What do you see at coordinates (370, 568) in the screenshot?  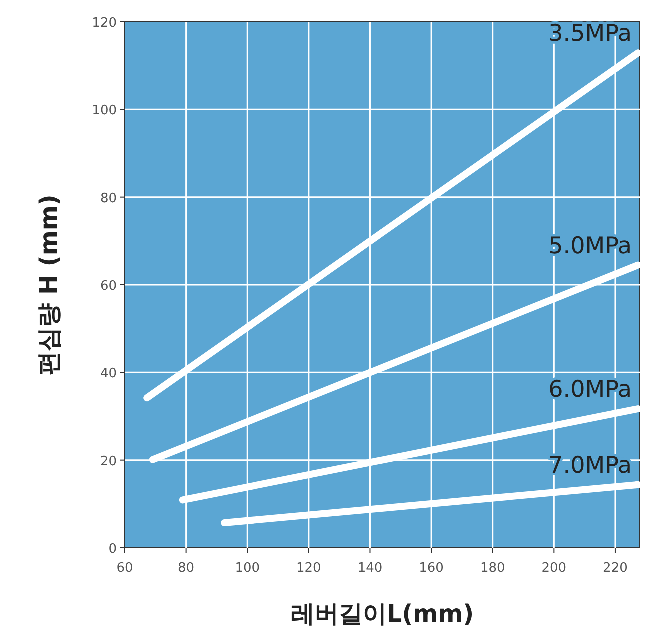 I see `x-tick-label: 140` at bounding box center [370, 568].